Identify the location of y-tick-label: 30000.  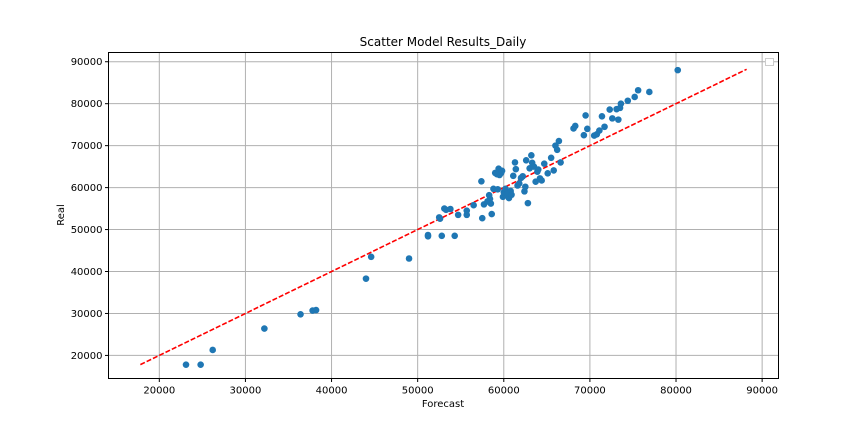
(87, 314).